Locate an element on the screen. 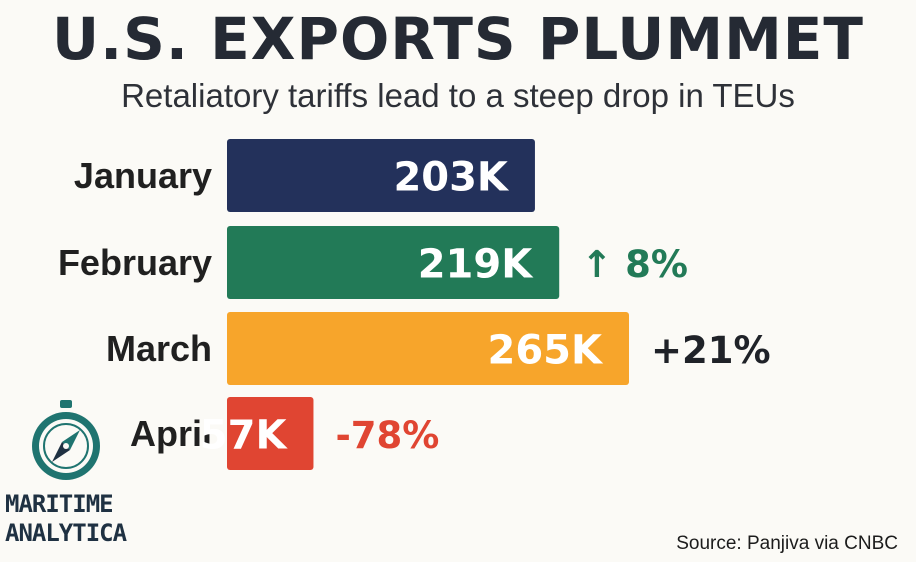 This screenshot has width=916, height=562. compass-icon is located at coordinates (66, 440).